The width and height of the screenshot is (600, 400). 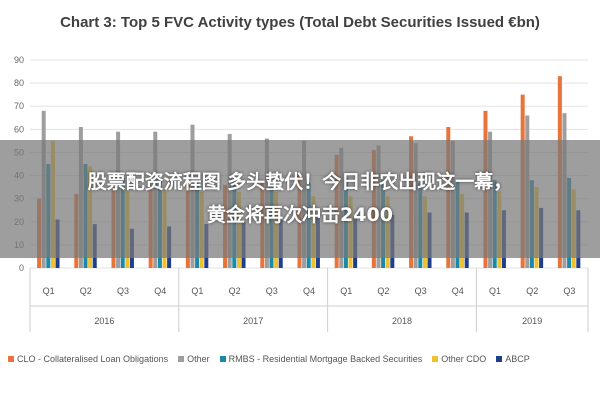 What do you see at coordinates (253, 321) in the screenshot?
I see `year-label: 2017` at bounding box center [253, 321].